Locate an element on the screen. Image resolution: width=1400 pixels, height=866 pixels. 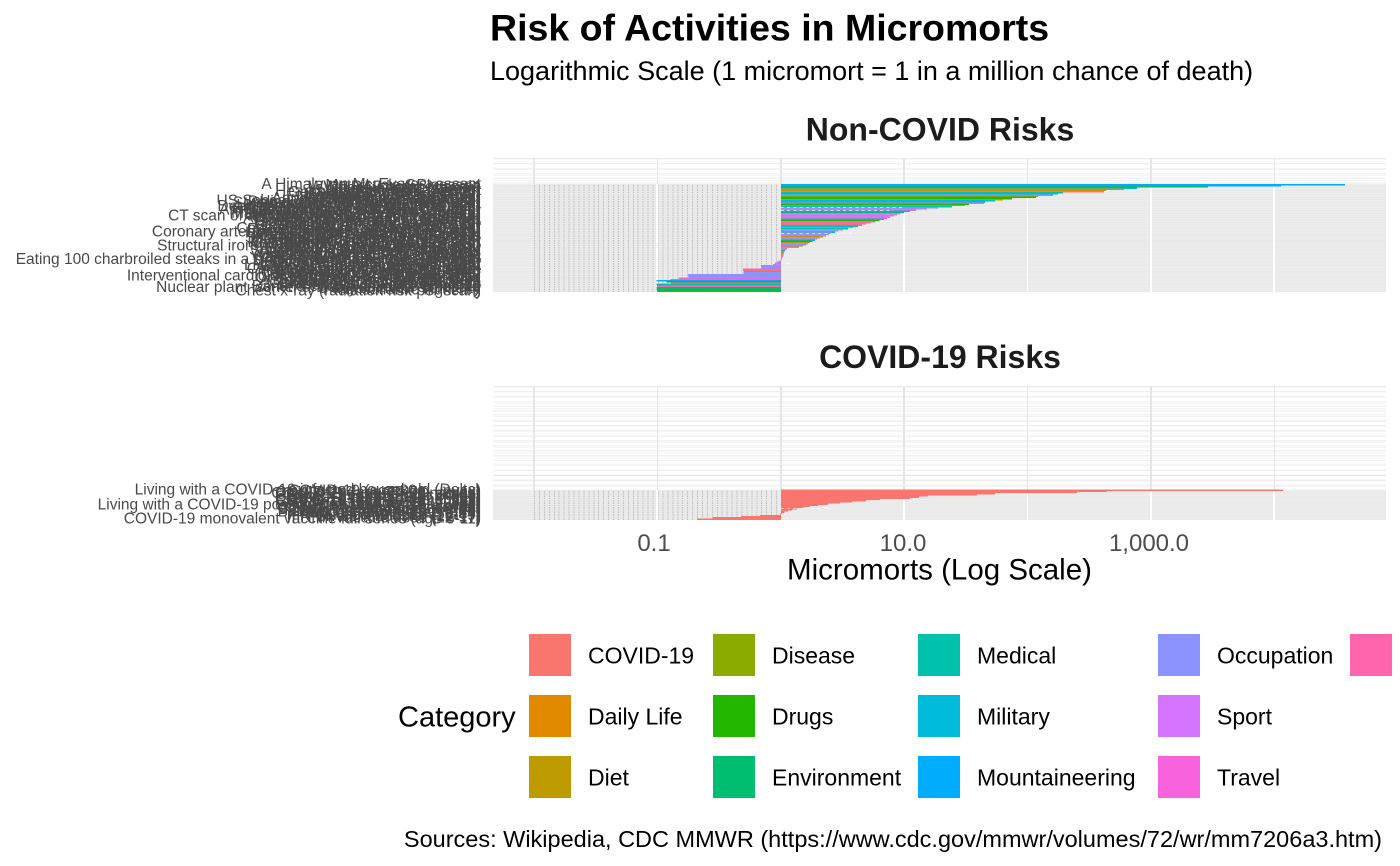
svg-text: COVID-19 (age 65+, Omicron) is located at coordinates (376, 493).